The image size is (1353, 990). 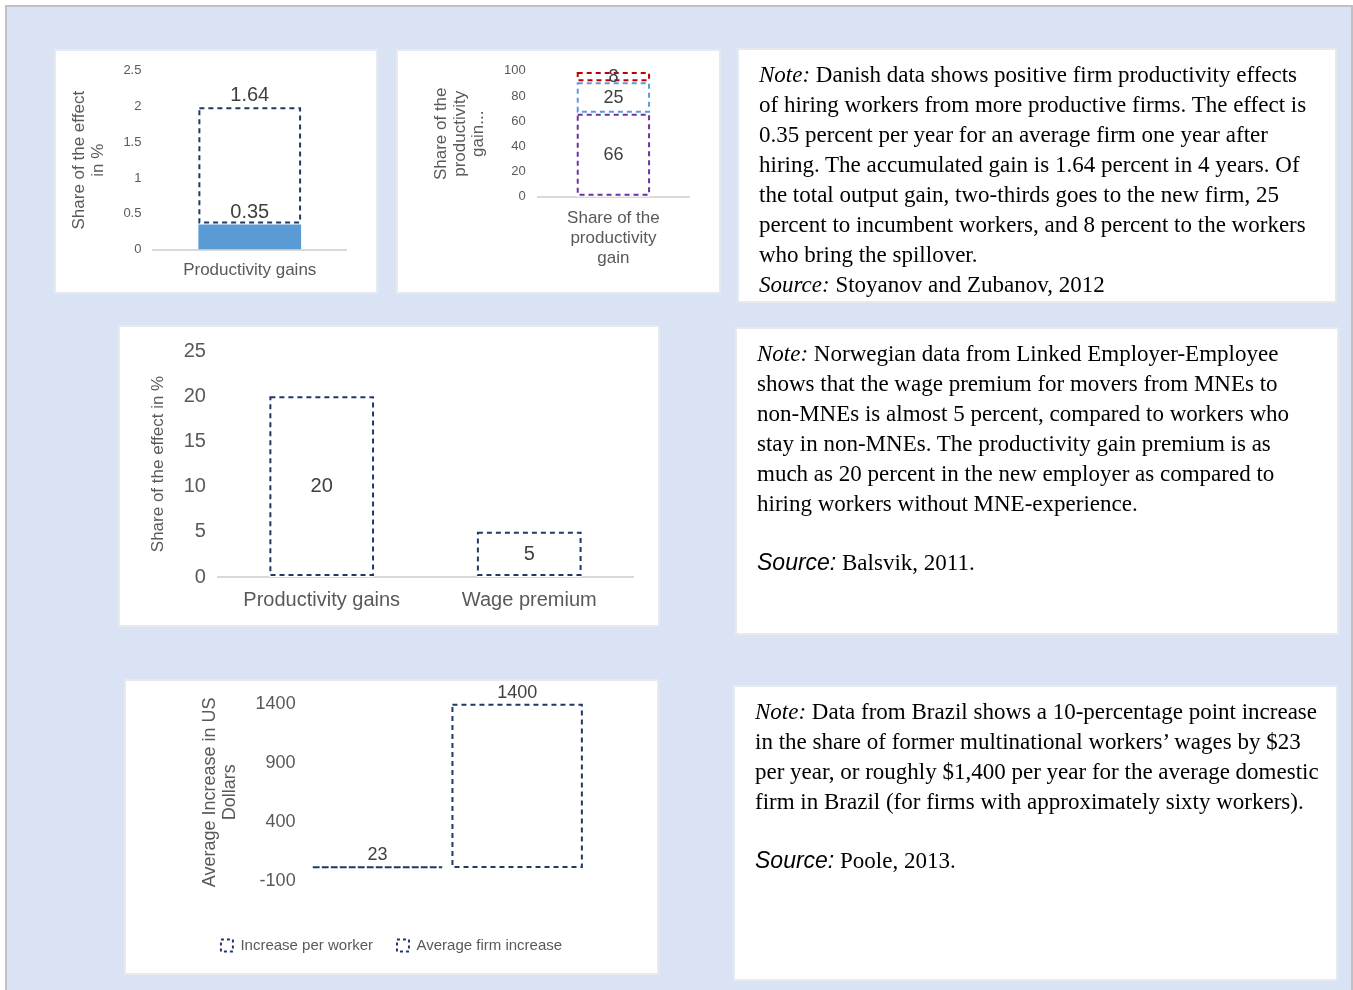 What do you see at coordinates (489, 944) in the screenshot?
I see `legend-label: Average firm increase` at bounding box center [489, 944].